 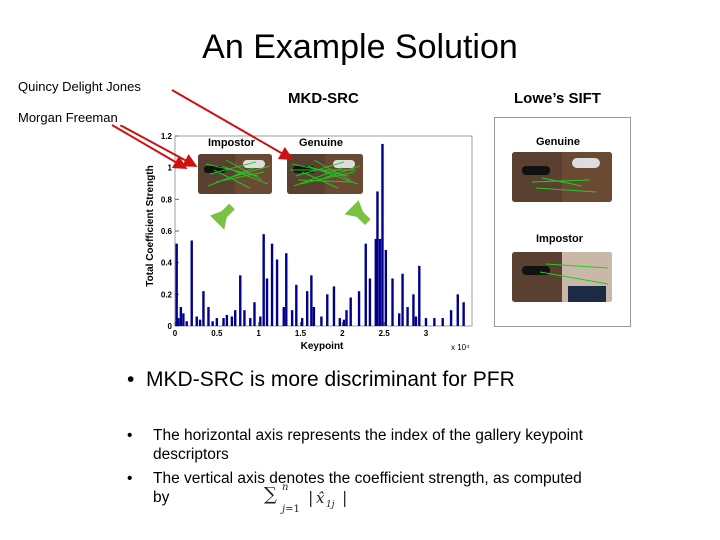 What do you see at coordinates (342, 333) in the screenshot?
I see `x-tick-label: 2` at bounding box center [342, 333].